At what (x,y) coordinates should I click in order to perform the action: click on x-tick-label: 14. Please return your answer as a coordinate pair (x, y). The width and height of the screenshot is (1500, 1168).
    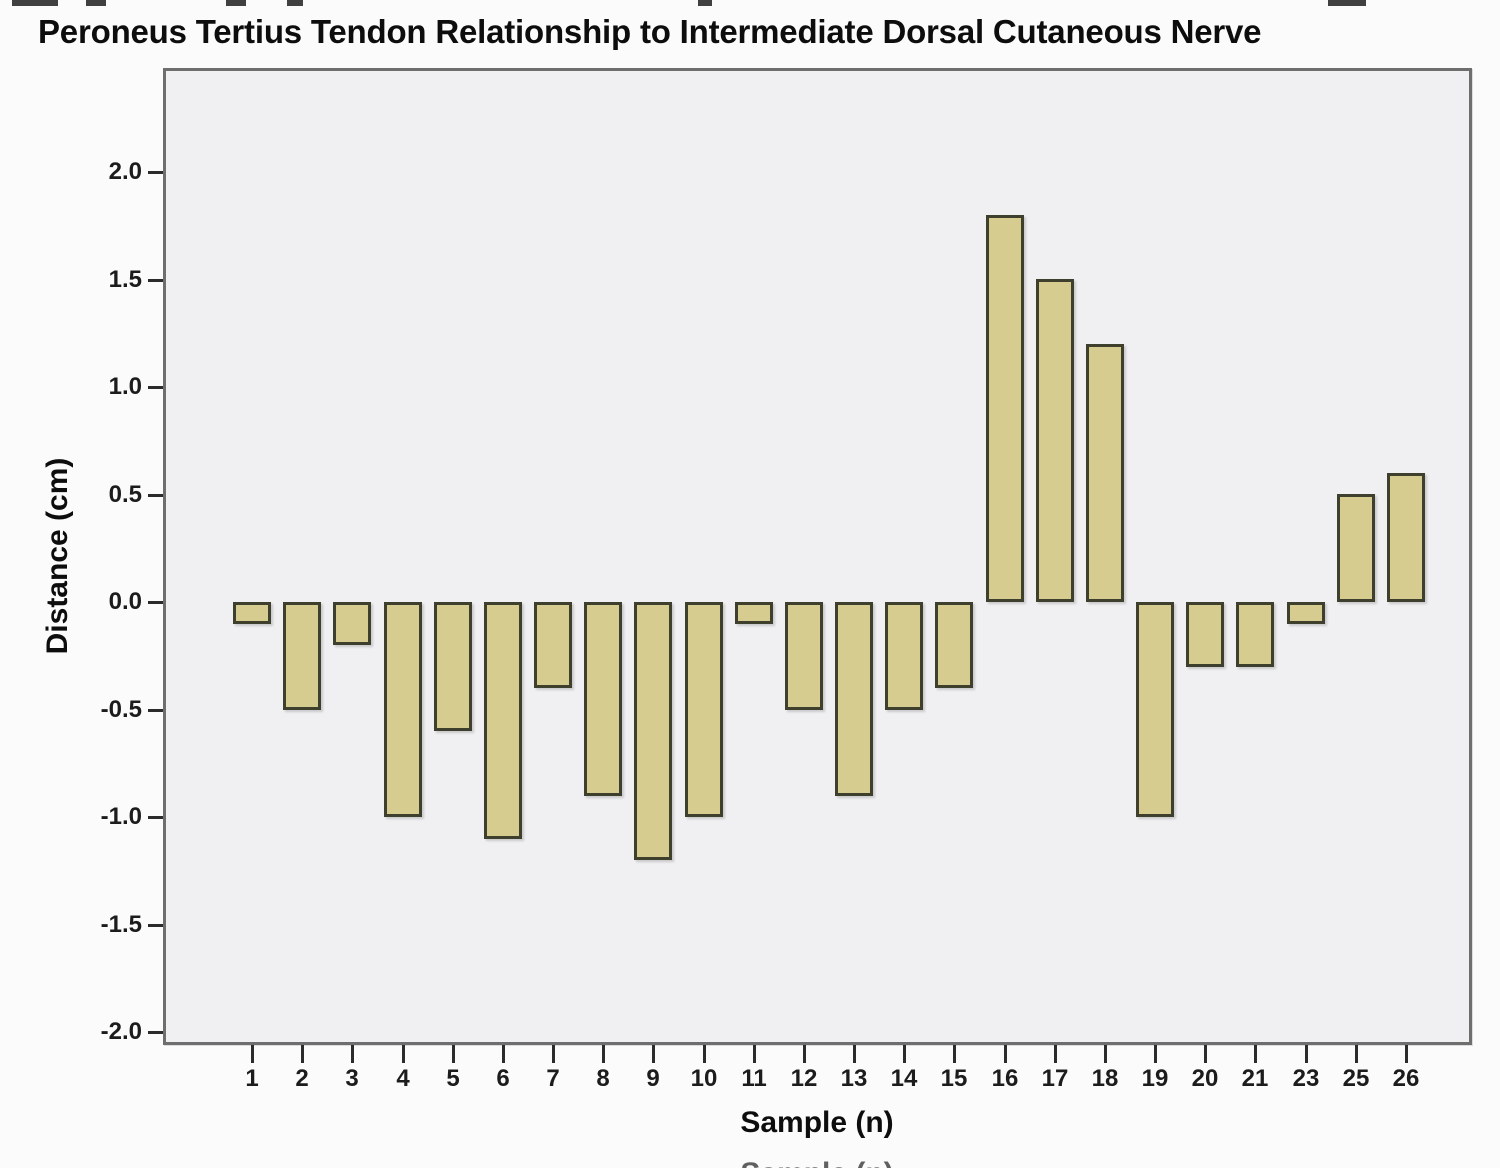
    Looking at the image, I should click on (904, 1078).